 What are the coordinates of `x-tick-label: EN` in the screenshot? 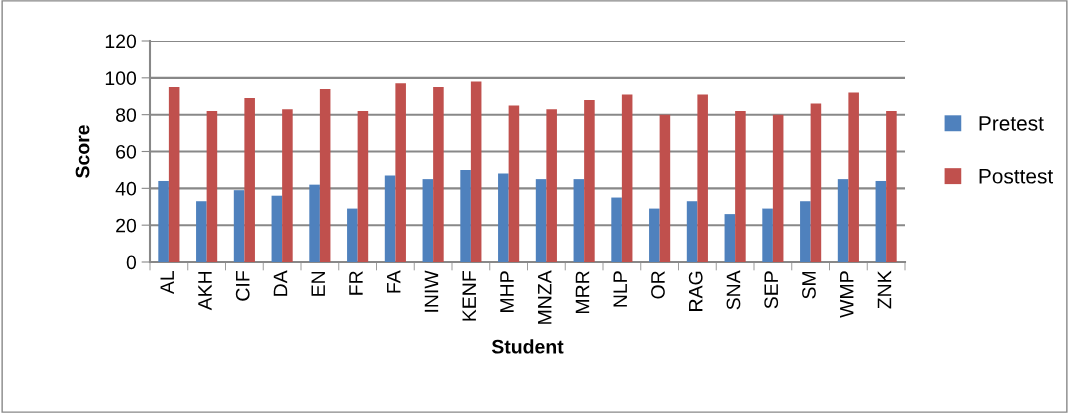 It's located at (318, 283).